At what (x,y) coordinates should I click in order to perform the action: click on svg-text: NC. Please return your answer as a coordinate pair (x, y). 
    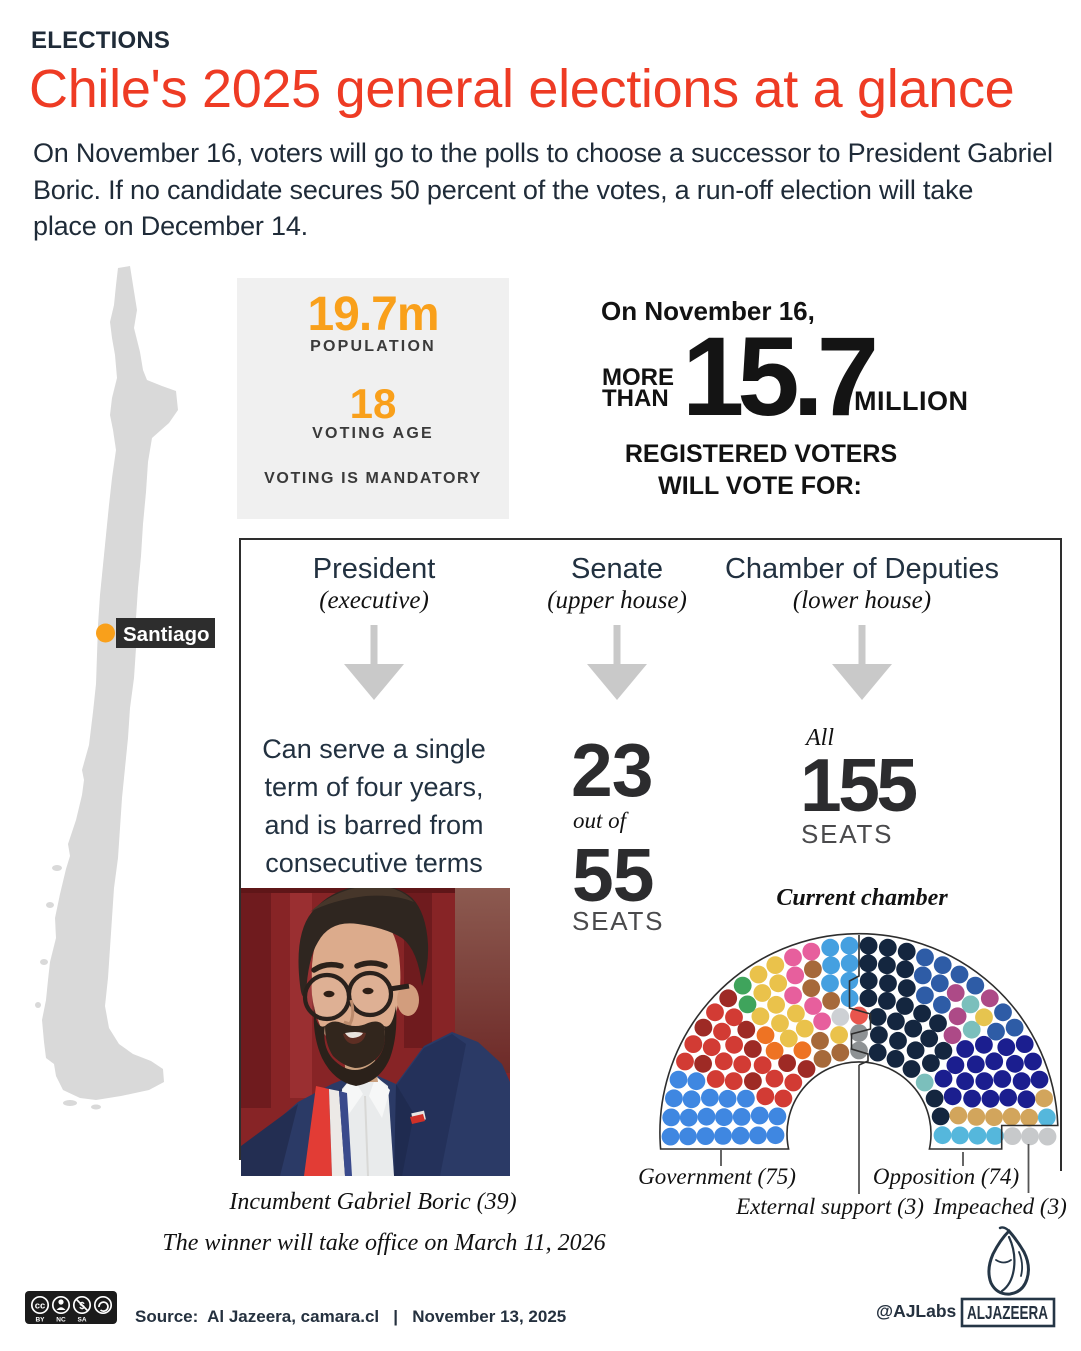
    Looking at the image, I should click on (61, 1320).